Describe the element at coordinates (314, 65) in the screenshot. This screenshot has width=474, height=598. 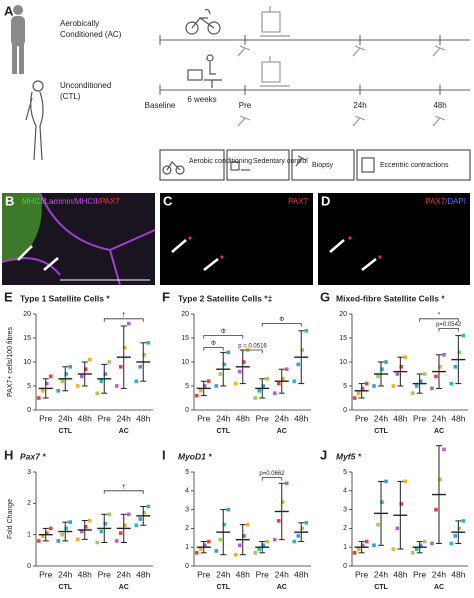
I see `timeline` at that location.